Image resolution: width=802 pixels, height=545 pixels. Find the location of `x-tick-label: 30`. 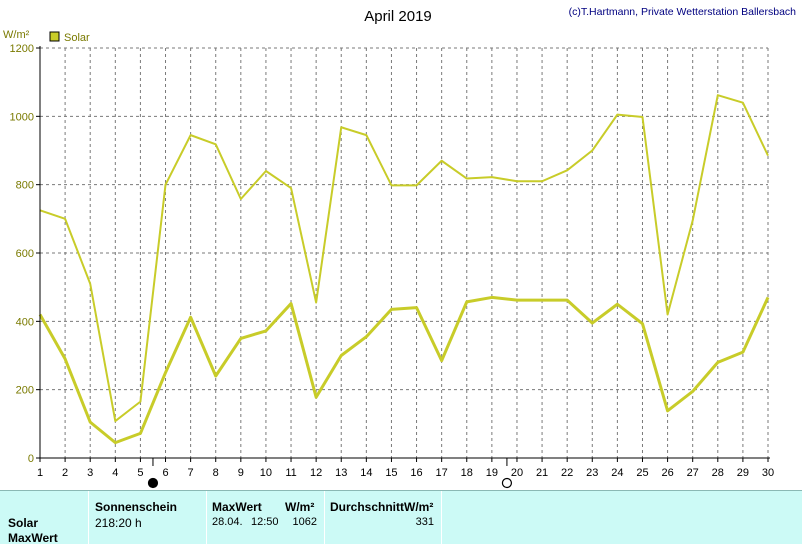

x-tick-label: 30 is located at coordinates (768, 473).